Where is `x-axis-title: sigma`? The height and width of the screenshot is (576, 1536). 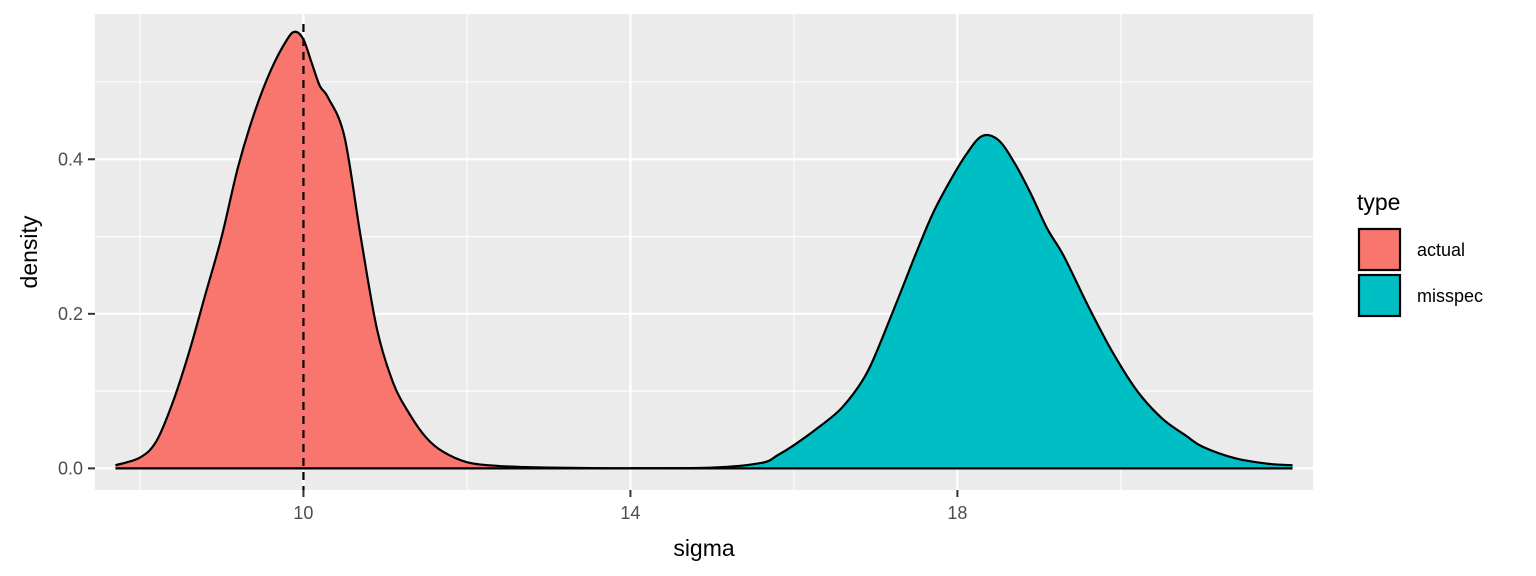 x-axis-title: sigma is located at coordinates (704, 548).